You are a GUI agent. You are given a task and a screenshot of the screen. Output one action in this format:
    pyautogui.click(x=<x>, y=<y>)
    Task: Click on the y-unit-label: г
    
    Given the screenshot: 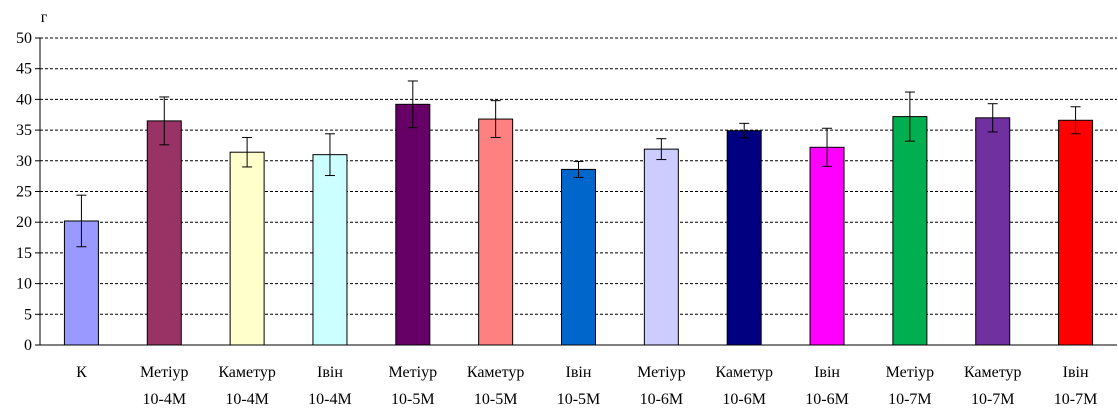 What is the action you would take?
    pyautogui.click(x=44, y=17)
    